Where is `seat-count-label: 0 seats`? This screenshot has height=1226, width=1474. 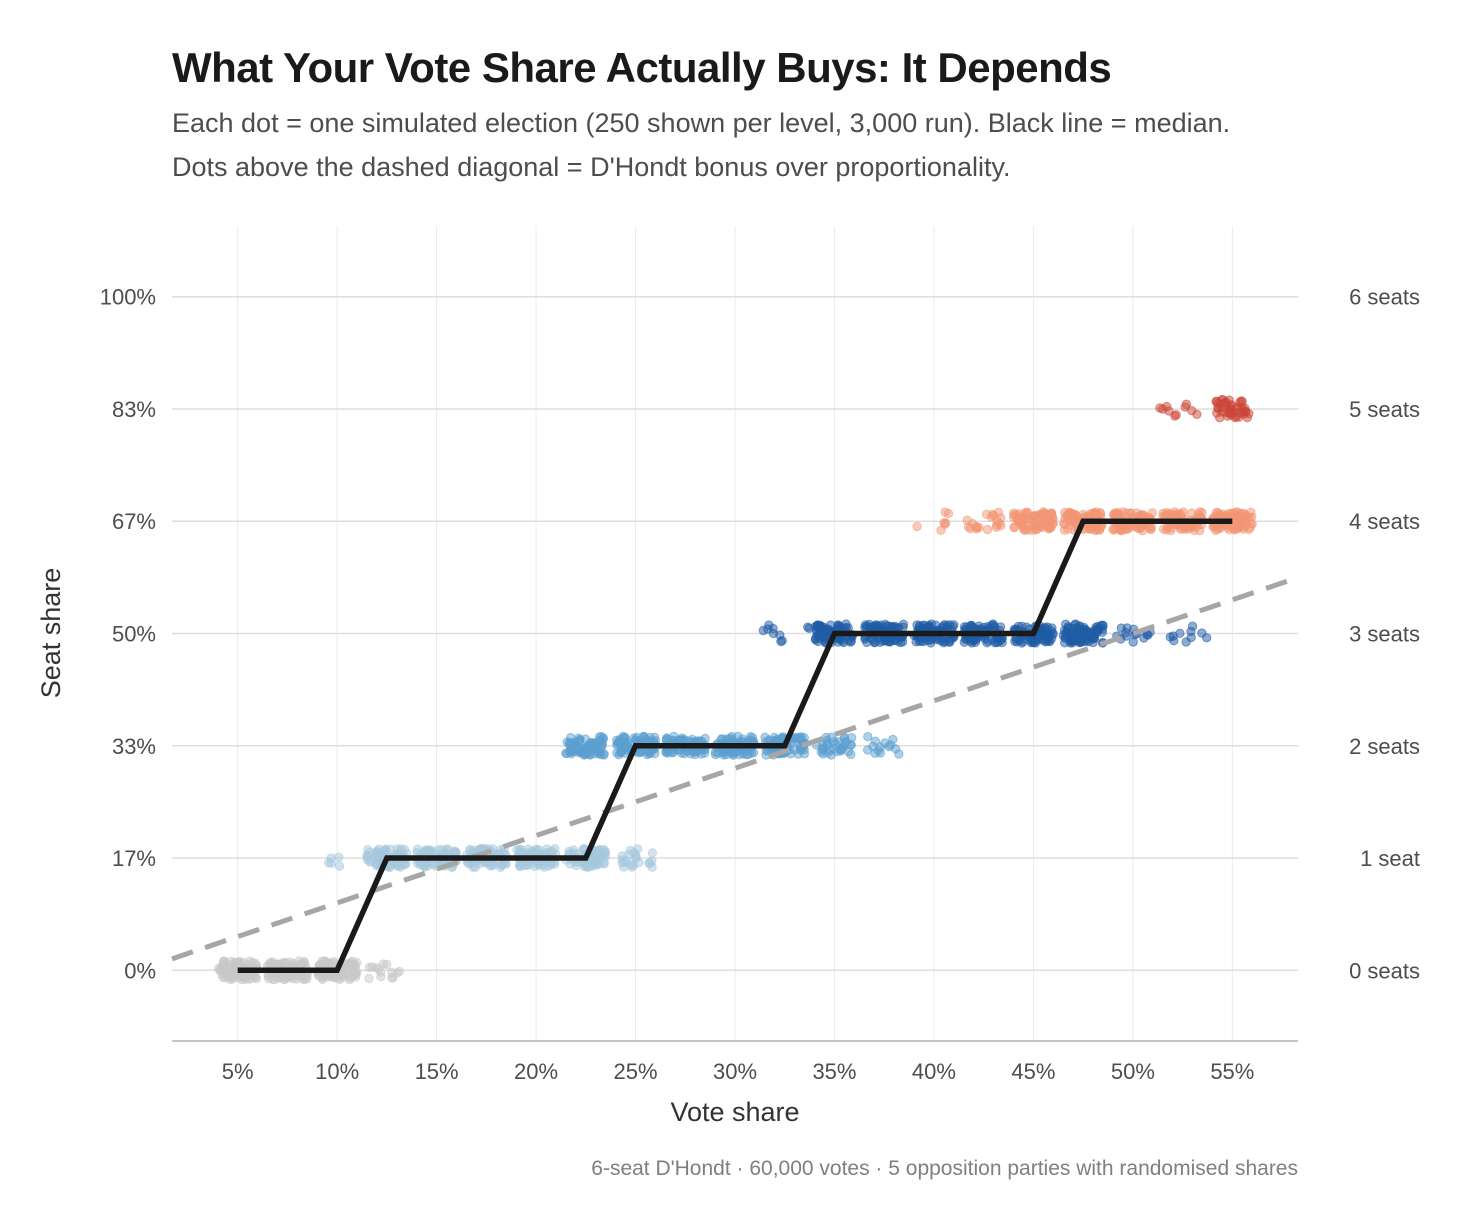 seat-count-label: 0 seats is located at coordinates (1384, 970).